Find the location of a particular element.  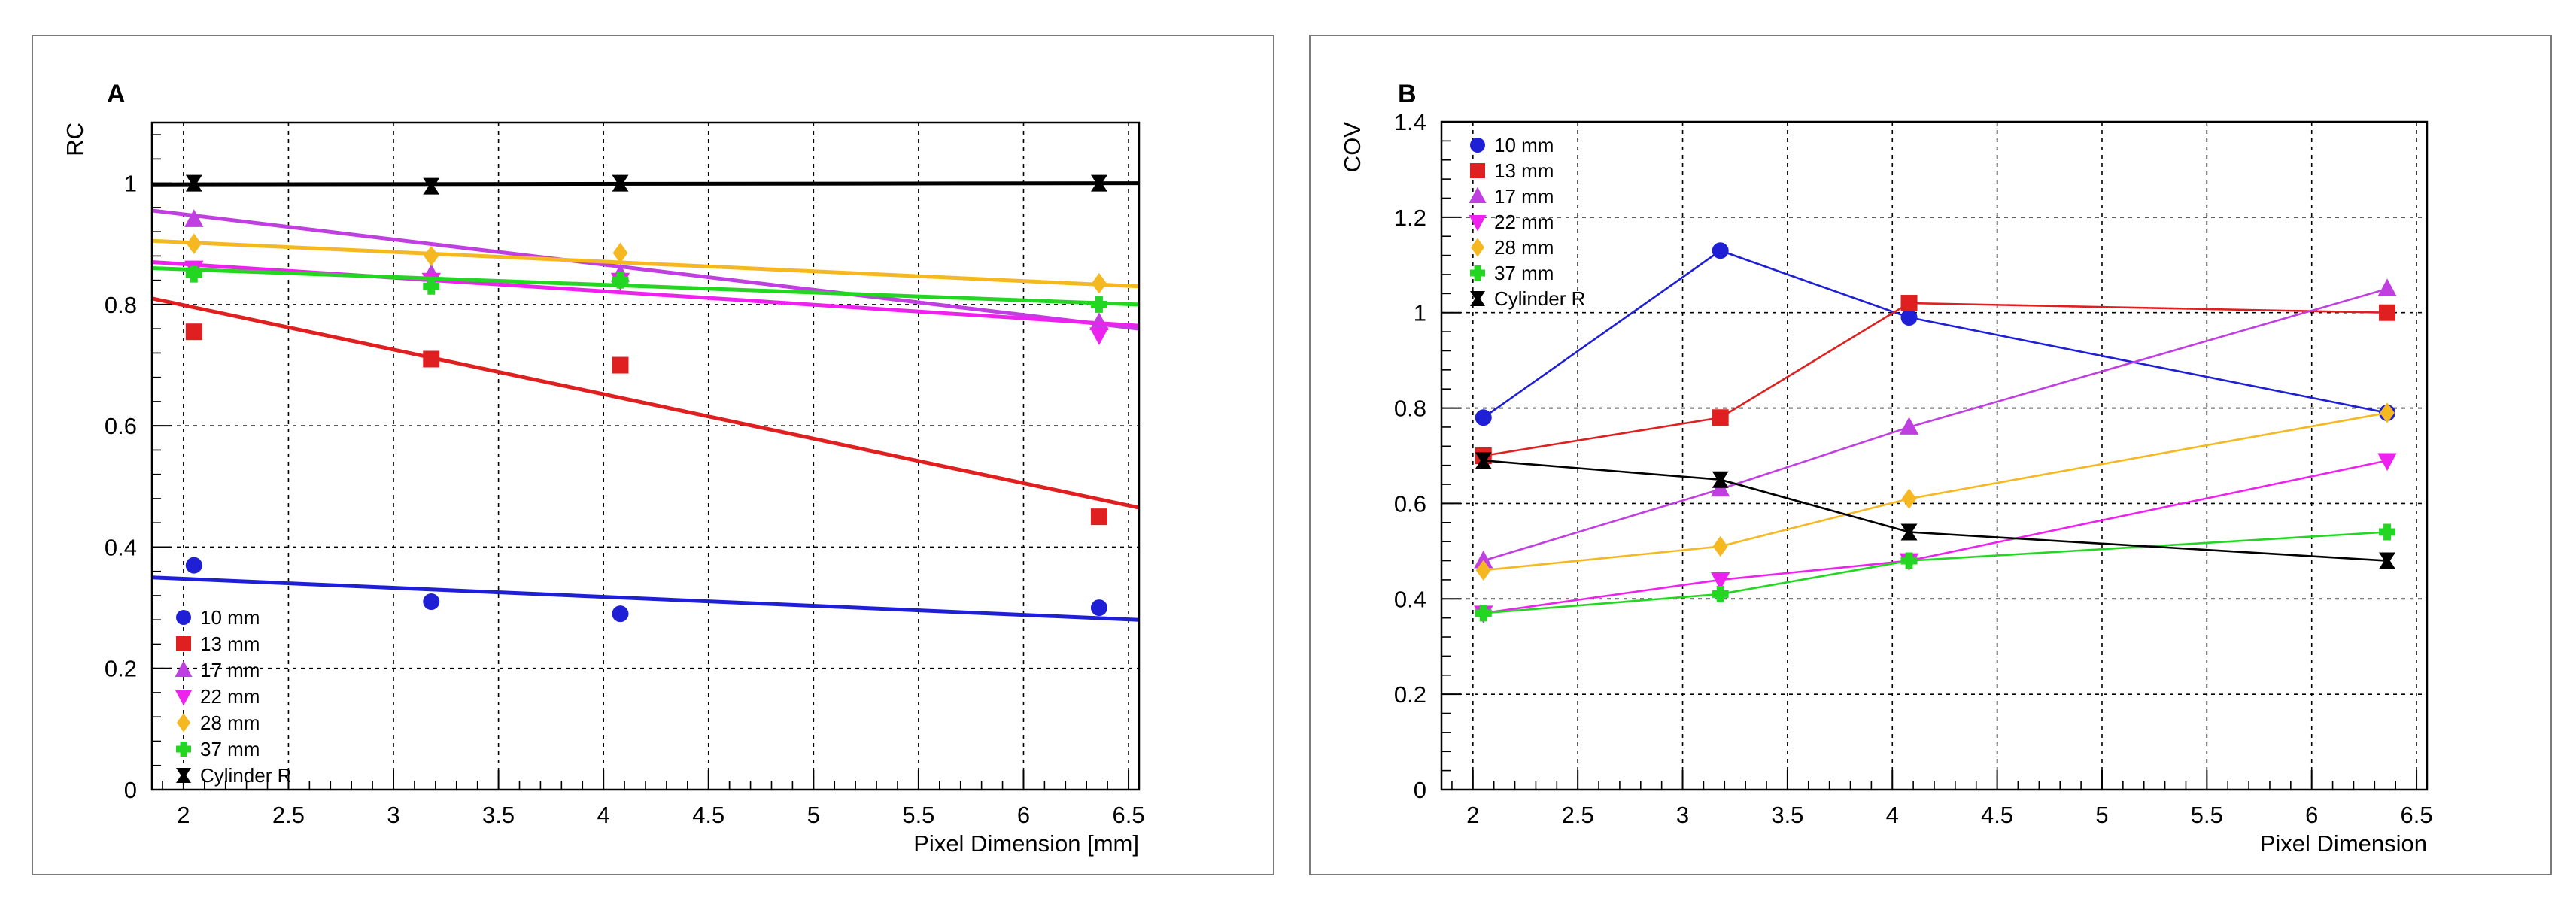

x-tick-label: 2 is located at coordinates (1472, 815).